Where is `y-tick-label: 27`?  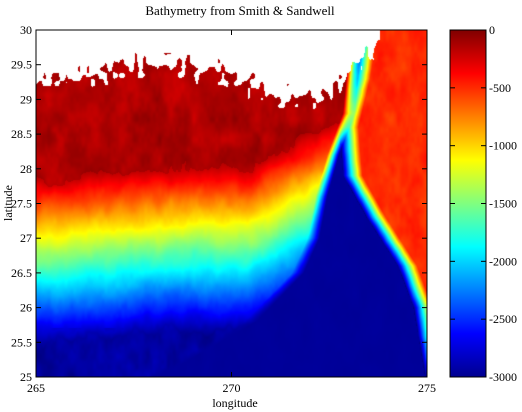
y-tick-label: 27 is located at coordinates (26, 238).